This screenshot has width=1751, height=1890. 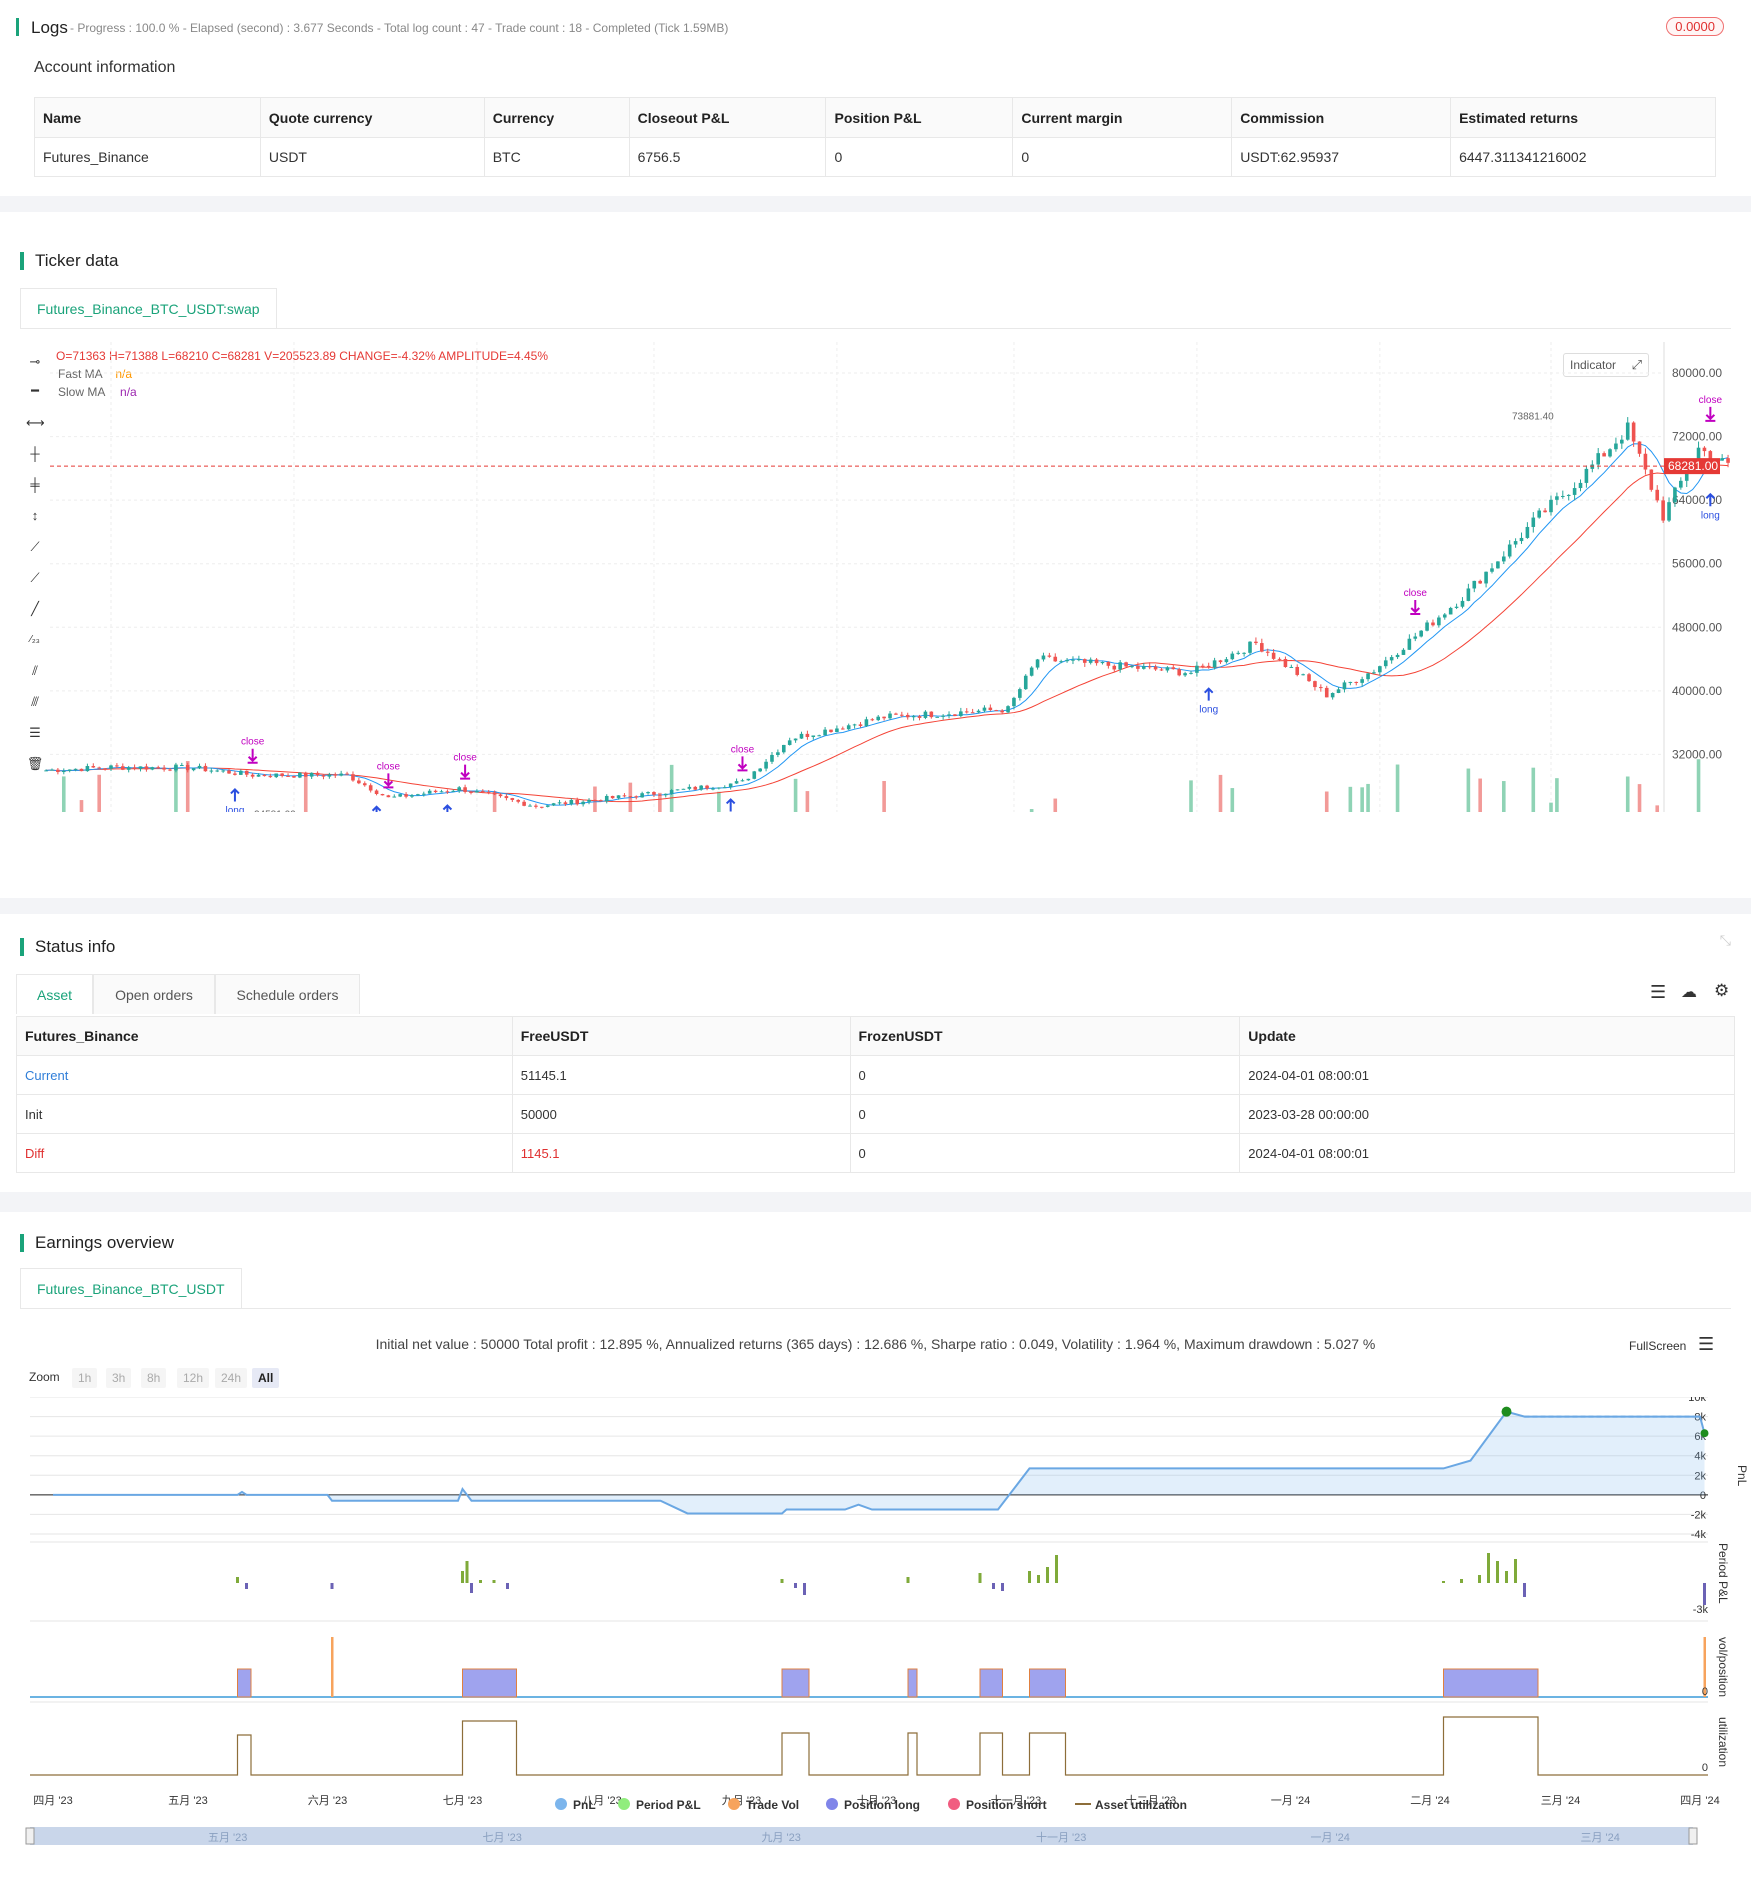 I want to click on x-tick-label: 七月 '23, so click(x=462, y=1800).